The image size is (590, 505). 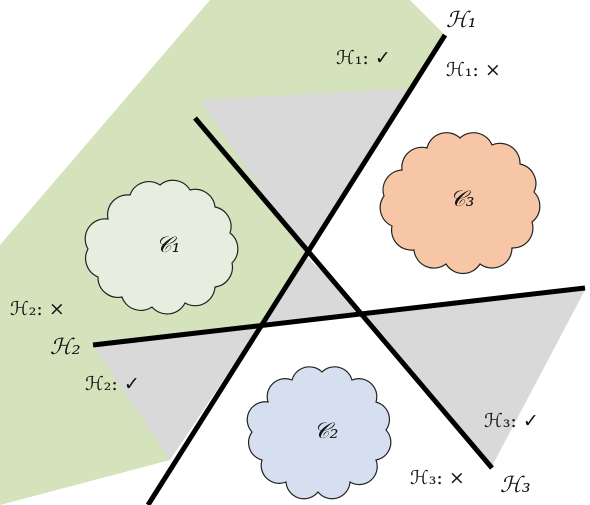 What do you see at coordinates (307, 171) in the screenshot?
I see `gray-region-top` at bounding box center [307, 171].